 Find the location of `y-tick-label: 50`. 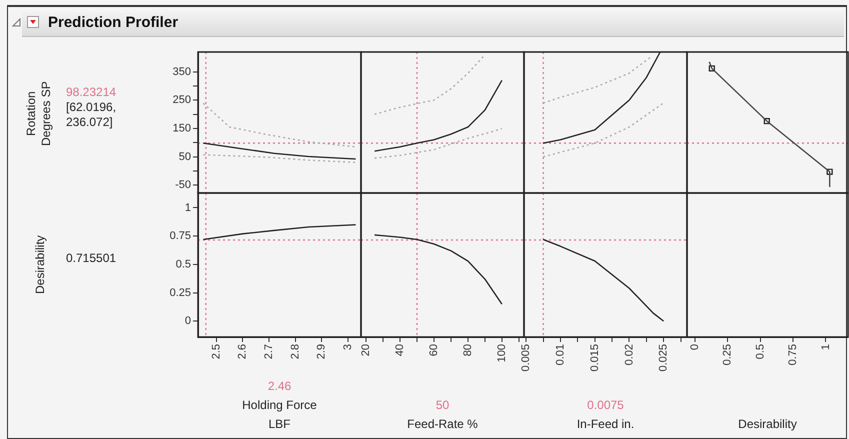

y-tick-label: 50 is located at coordinates (184, 156).